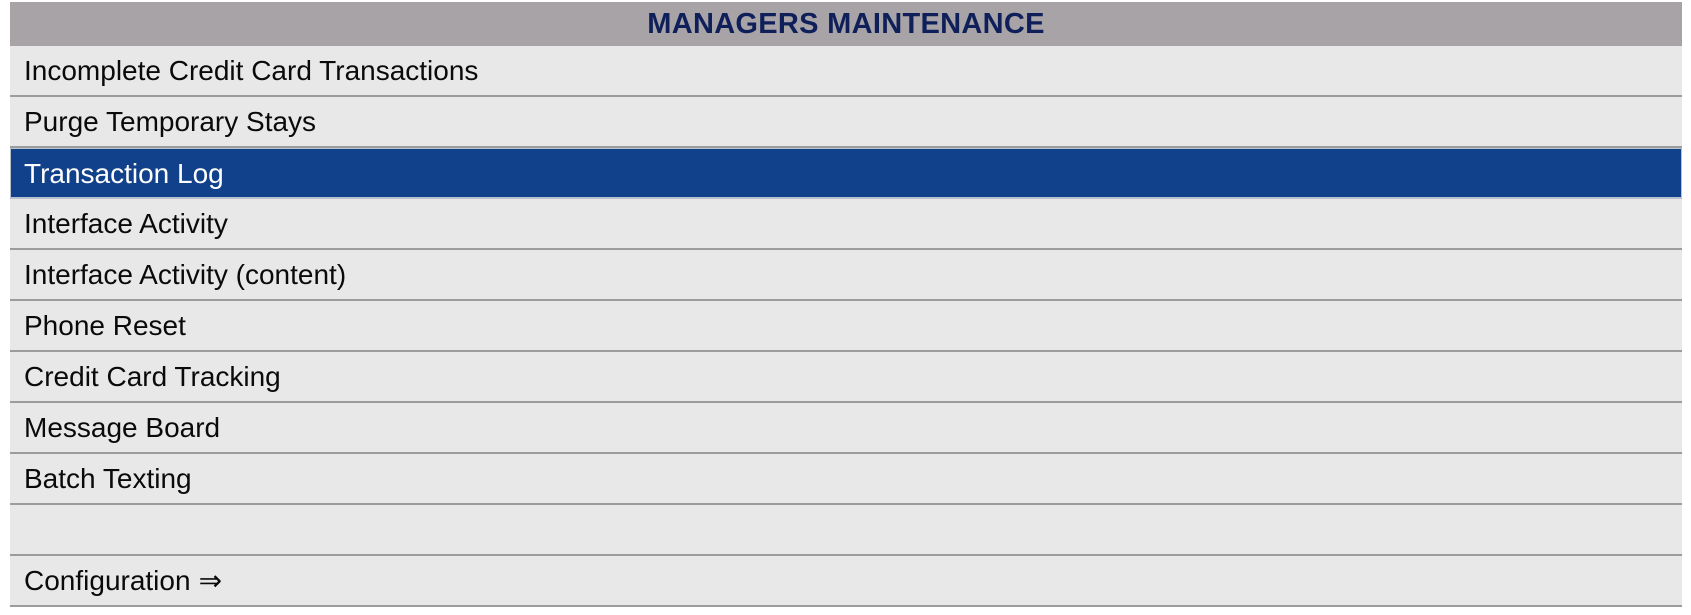 The height and width of the screenshot is (615, 1691). What do you see at coordinates (126, 223) in the screenshot?
I see `menu-item-label: Interface Activity` at bounding box center [126, 223].